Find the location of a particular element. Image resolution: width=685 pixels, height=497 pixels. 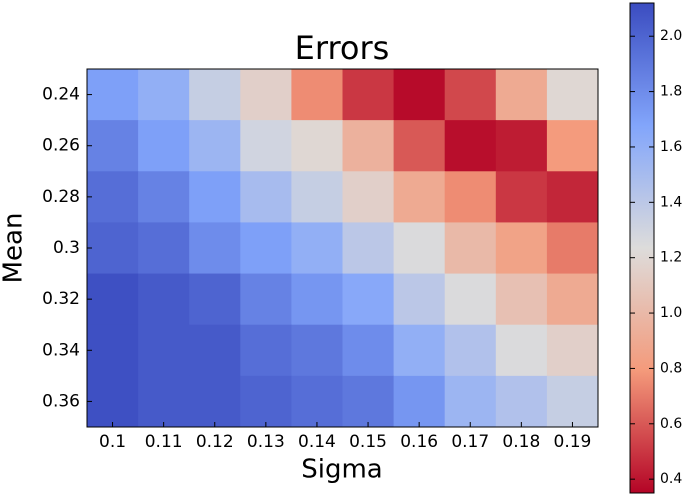

y-tick-label: 0.36 is located at coordinates (61, 401).